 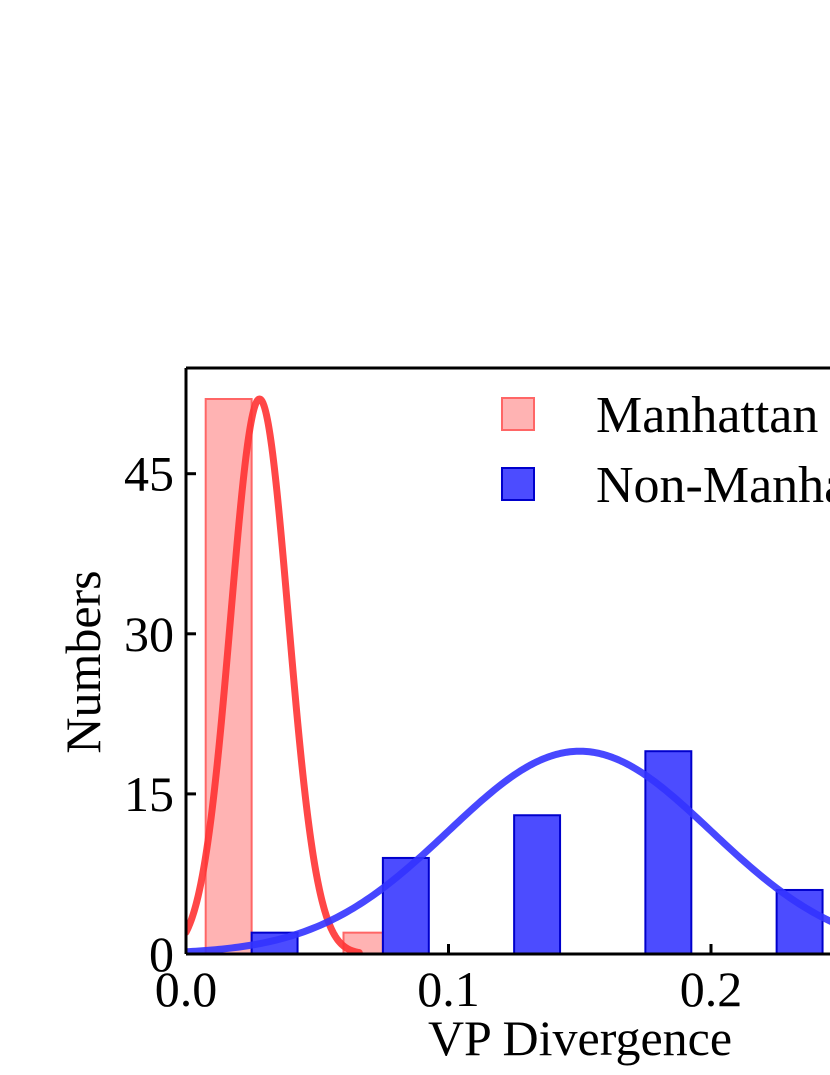 I want to click on legend-swatch-non-manhattan, so click(x=518, y=484).